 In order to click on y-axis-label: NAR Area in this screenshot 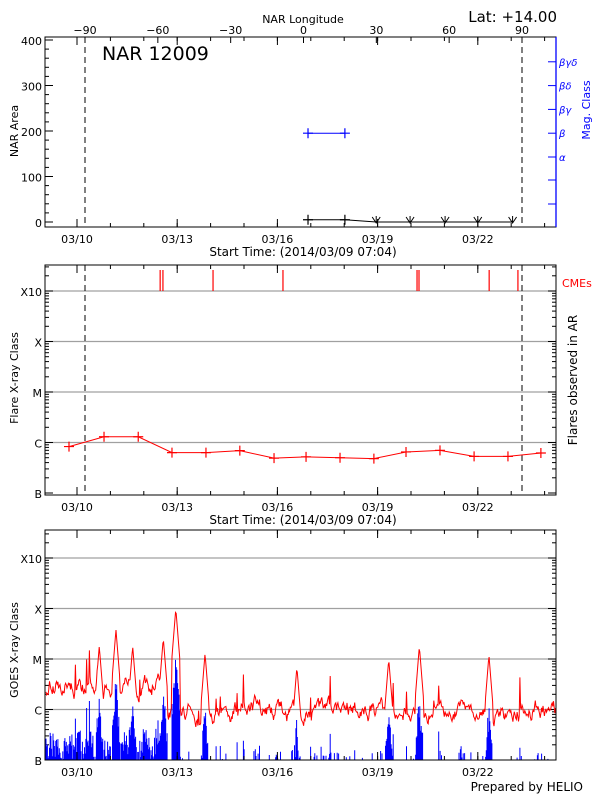, I will do `click(14, 131)`.